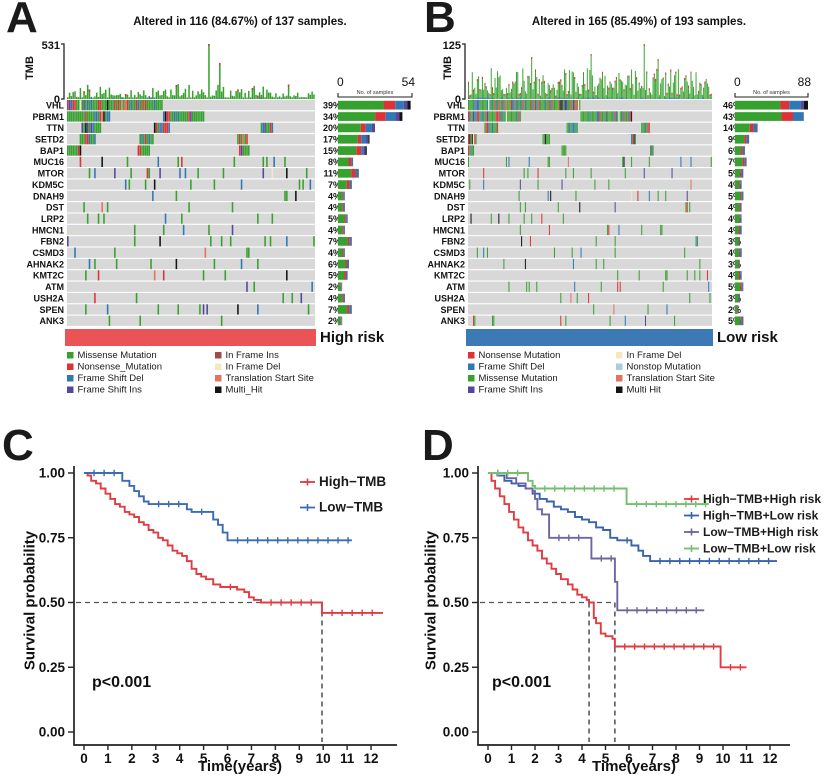 This screenshot has width=824, height=784. Describe the element at coordinates (664, 367) in the screenshot. I see `mutation-legend-label: Nonstop Mutation` at that location.